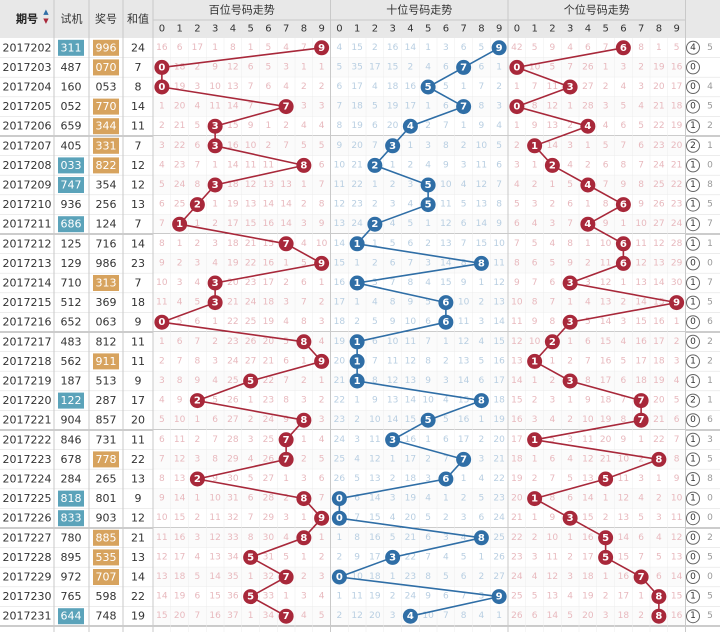 This screenshot has width=720, height=637. Describe the element at coordinates (27, 498) in the screenshot. I see `period-cell: 2017225` at that location.